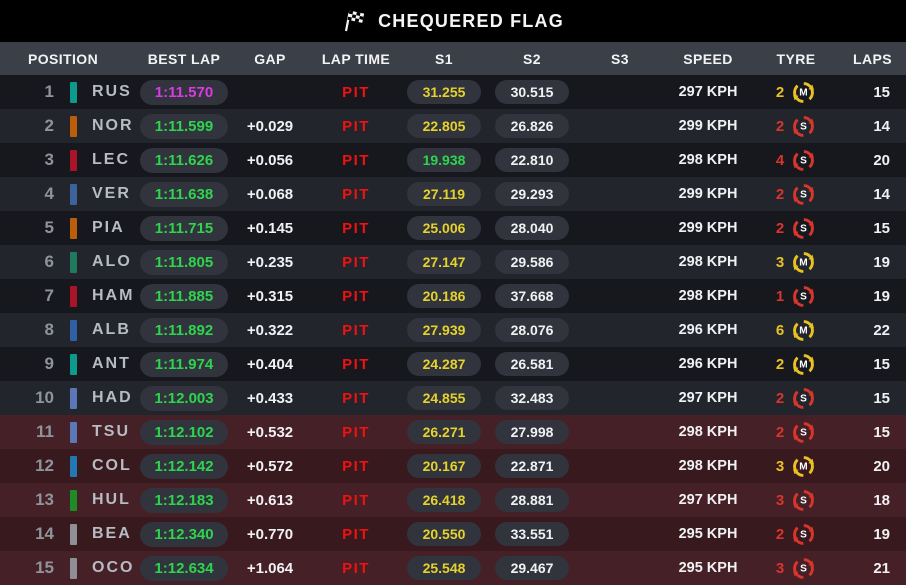 The width and height of the screenshot is (906, 585). Describe the element at coordinates (471, 20) in the screenshot. I see `page-title: CHEQUERED FLAG` at that location.